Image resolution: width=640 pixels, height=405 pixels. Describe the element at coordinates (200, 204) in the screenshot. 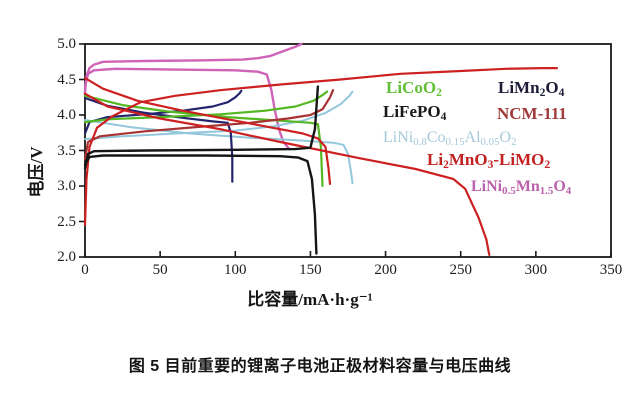

I see `curve-lifepo4-discharge` at that location.